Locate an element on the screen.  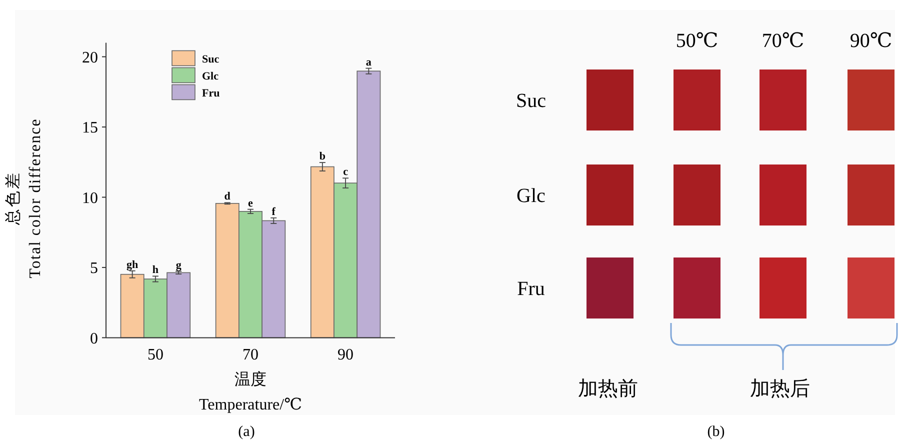
data-label: e is located at coordinates (251, 203).